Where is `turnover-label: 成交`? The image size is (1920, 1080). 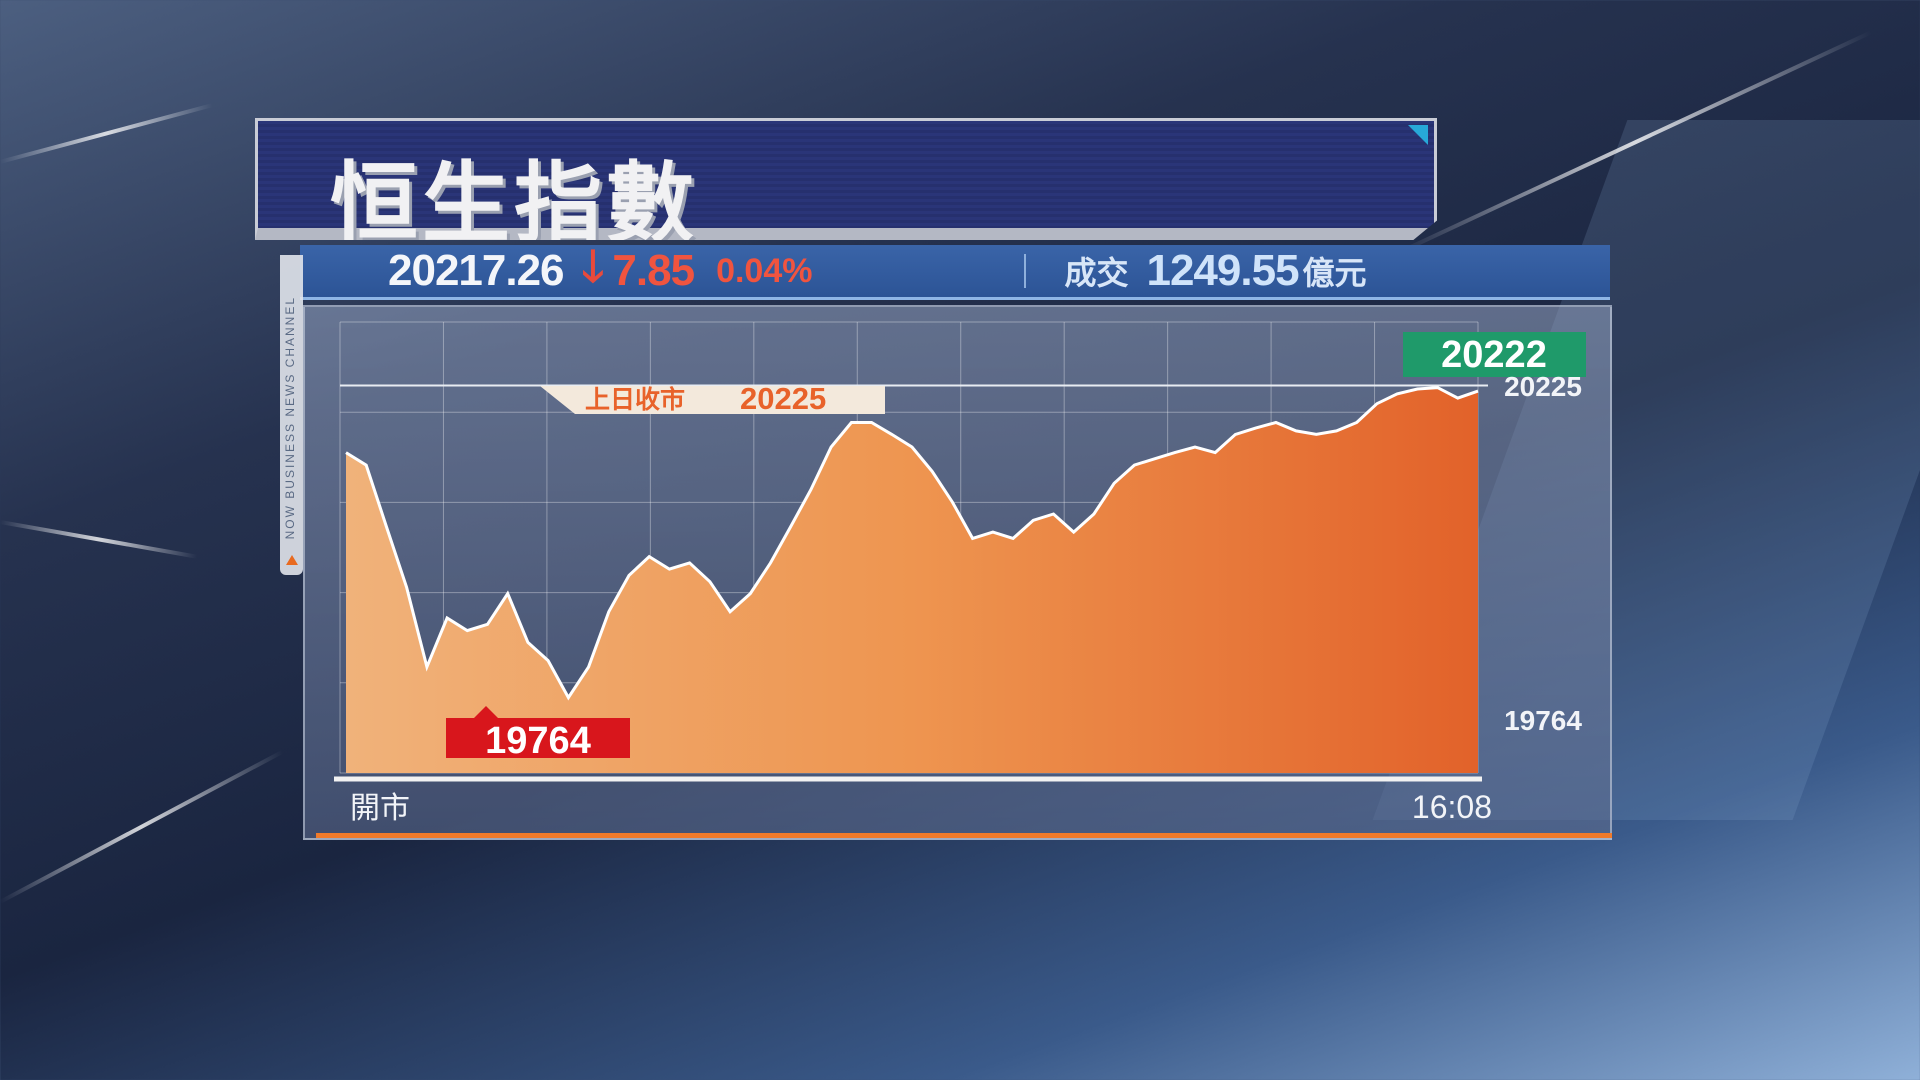 turnover-label: 成交 is located at coordinates (1096, 273).